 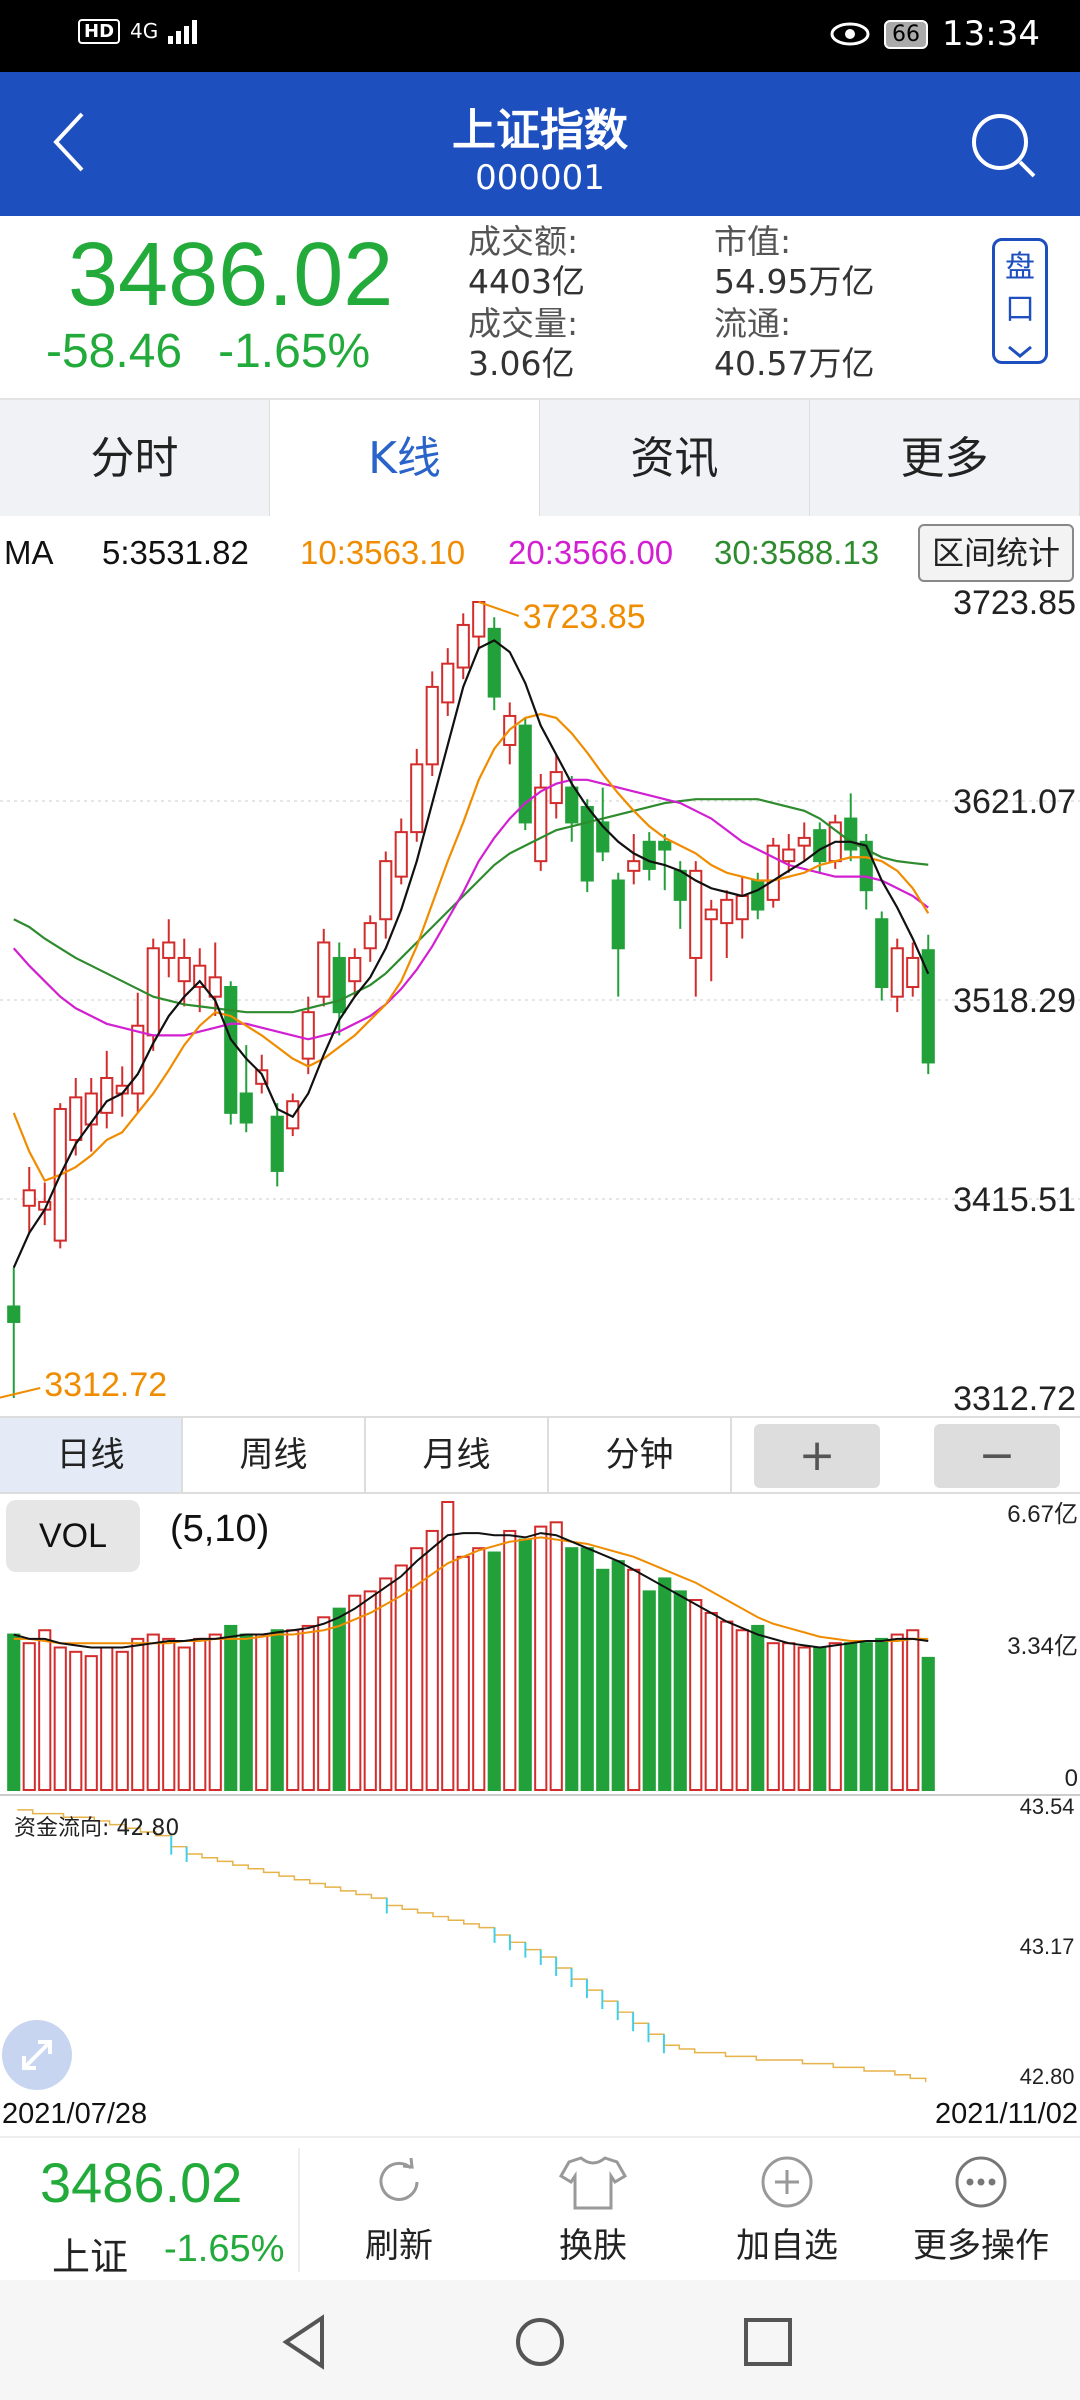 I want to click on low-marker-label: 3312.72, so click(x=105, y=1385).